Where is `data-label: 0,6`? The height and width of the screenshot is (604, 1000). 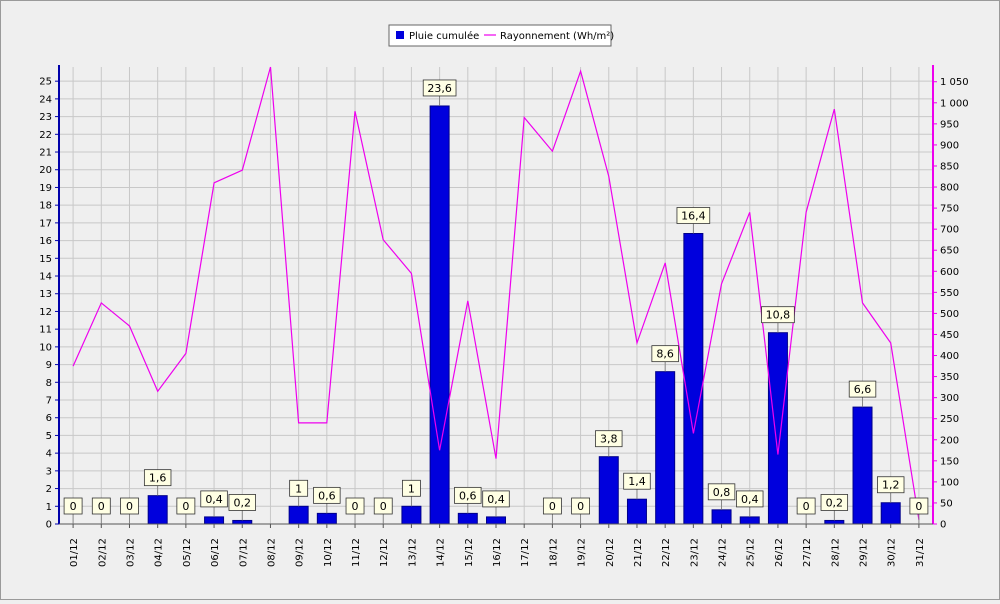
data-label: 0,6 is located at coordinates (327, 495).